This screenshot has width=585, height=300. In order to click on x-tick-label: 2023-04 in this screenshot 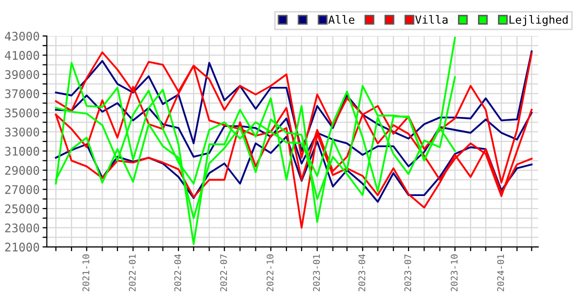, I will do `click(362, 273)`.